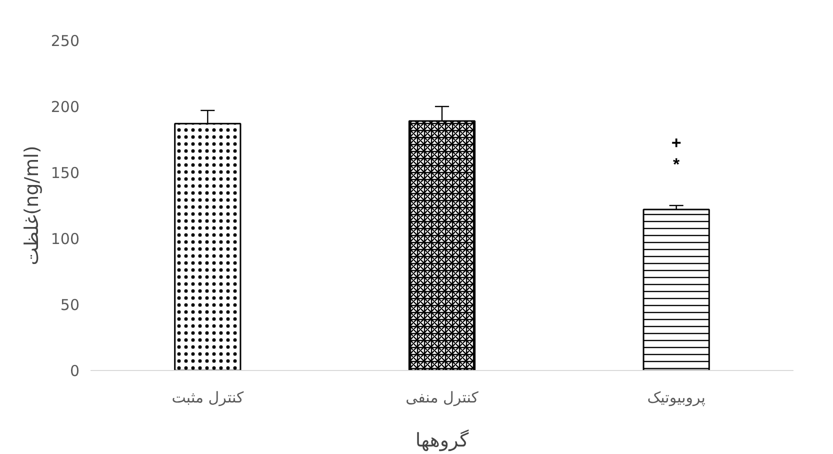  Describe the element at coordinates (31, 206) in the screenshot. I see `y-axis-title: غلظت(ng/ml)` at that location.